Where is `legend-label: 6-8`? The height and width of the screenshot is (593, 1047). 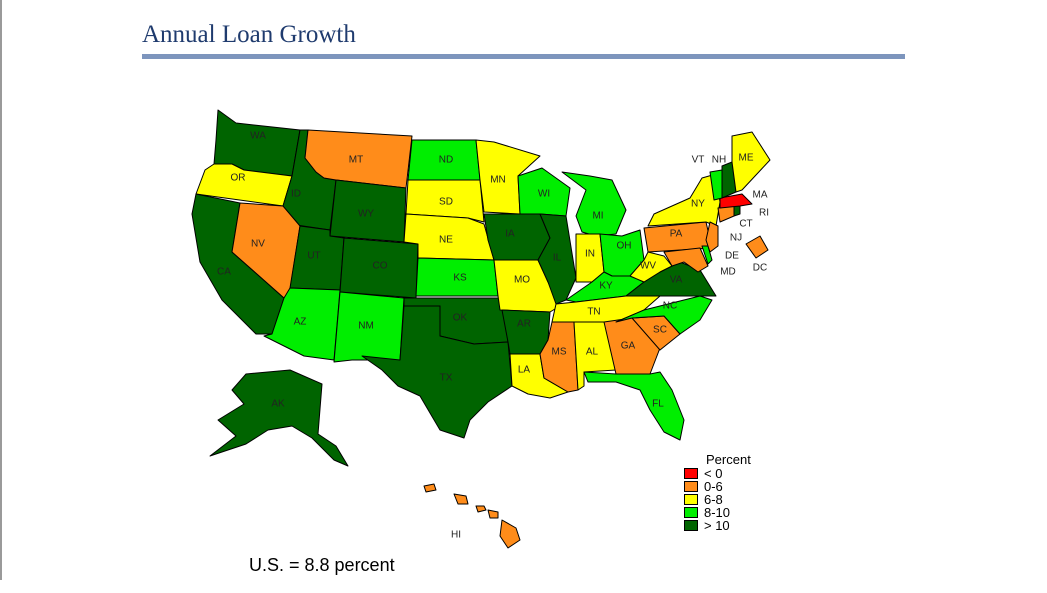
legend-label: 6-8 is located at coordinates (713, 499).